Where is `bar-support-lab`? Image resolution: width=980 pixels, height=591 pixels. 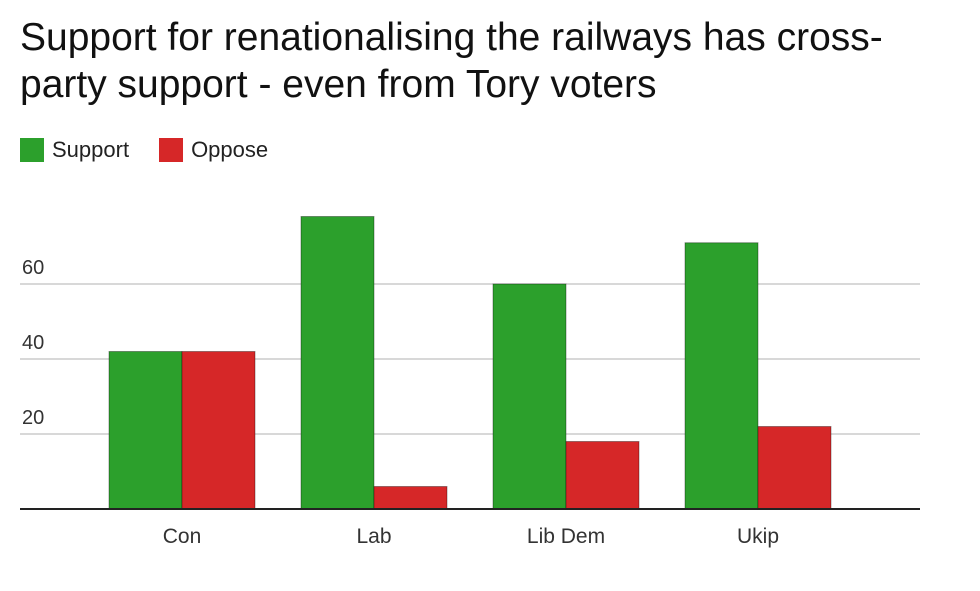 bar-support-lab is located at coordinates (337, 363).